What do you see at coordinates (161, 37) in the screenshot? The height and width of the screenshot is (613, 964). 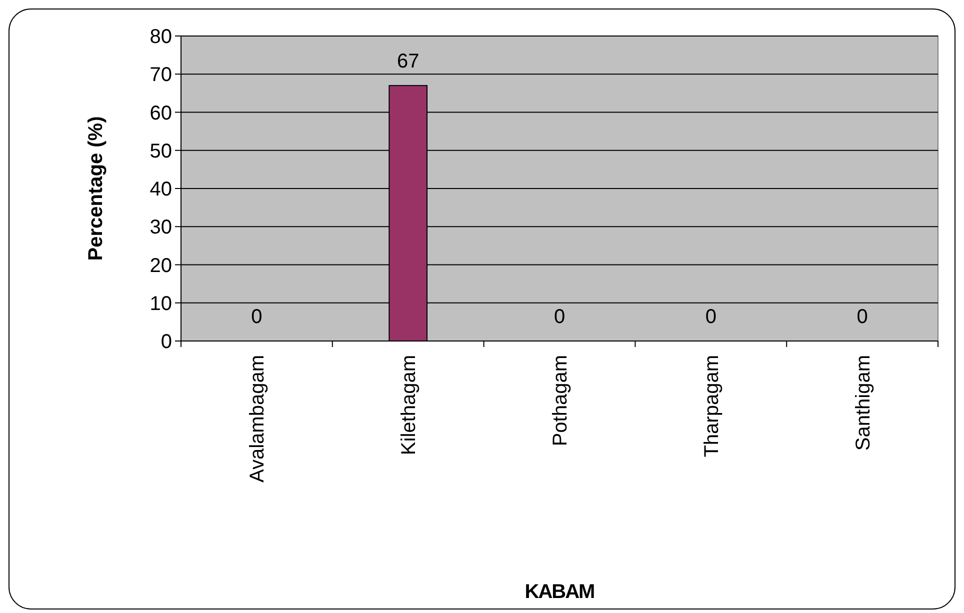 I see `y-tick-label: 80` at bounding box center [161, 37].